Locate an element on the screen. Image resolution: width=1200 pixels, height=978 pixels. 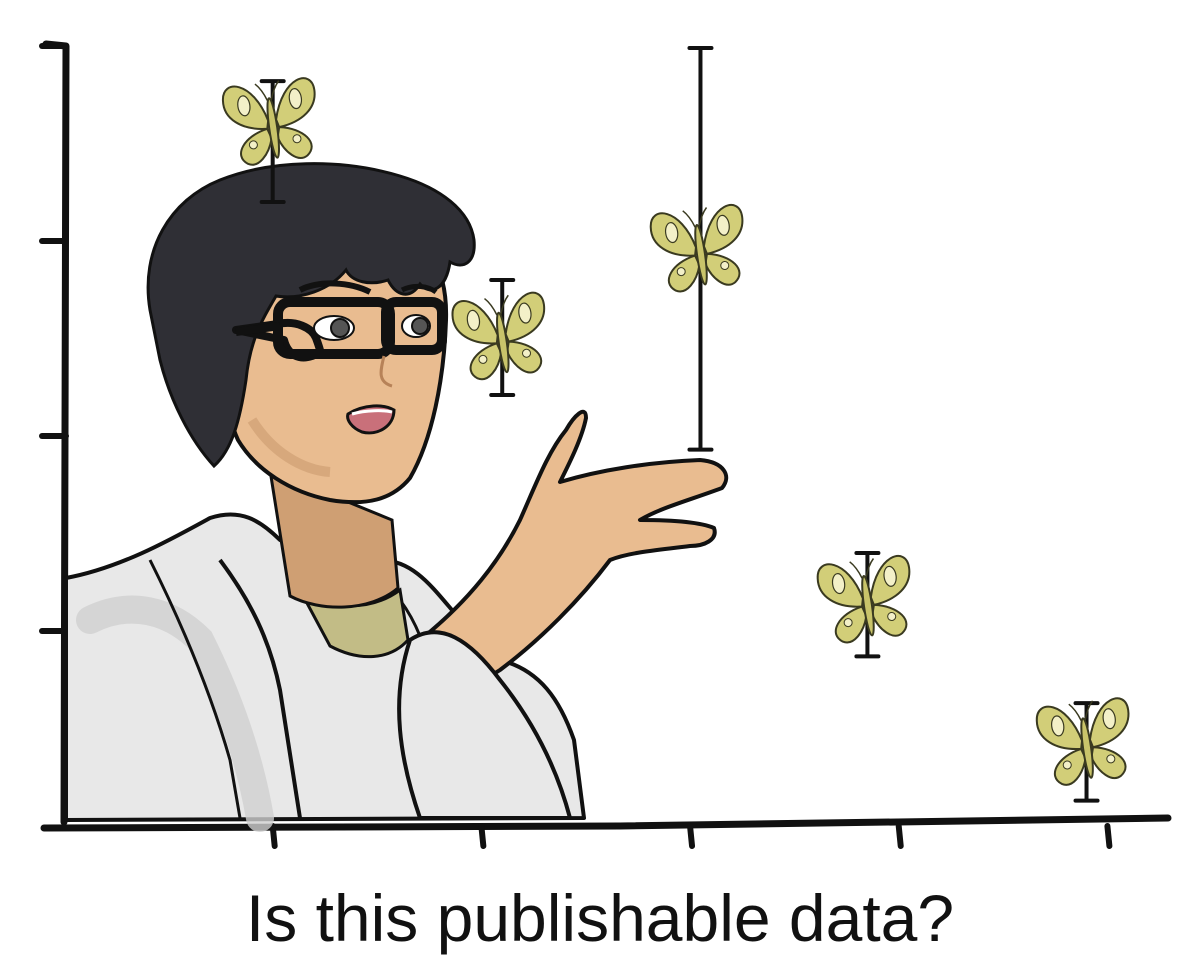
meme-caption: Is this publishable data? is located at coordinates (600, 918).